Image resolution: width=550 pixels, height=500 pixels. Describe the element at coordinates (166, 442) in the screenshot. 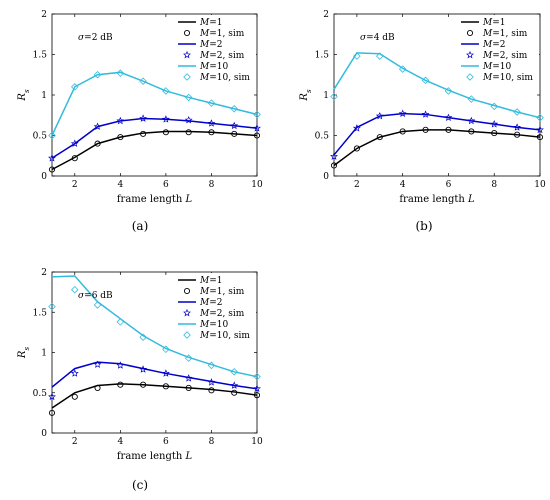

I see `x-tick-label: 6` at that location.